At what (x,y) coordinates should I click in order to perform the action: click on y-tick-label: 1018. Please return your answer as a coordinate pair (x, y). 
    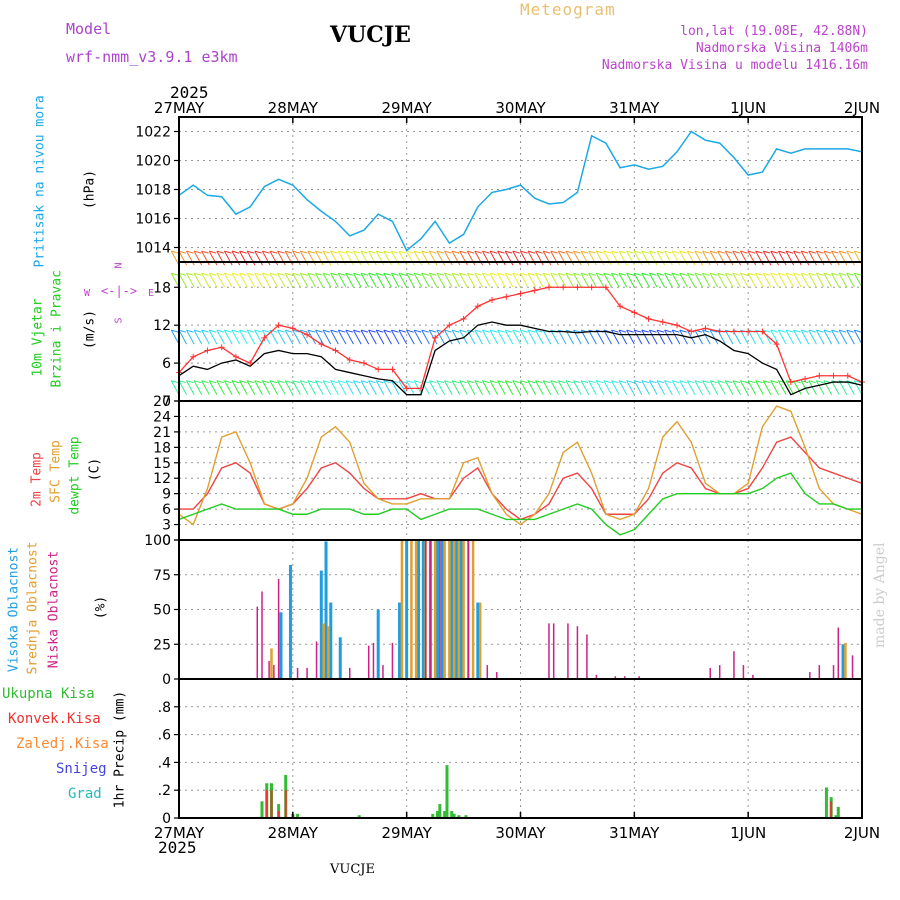
    Looking at the image, I should click on (153, 191).